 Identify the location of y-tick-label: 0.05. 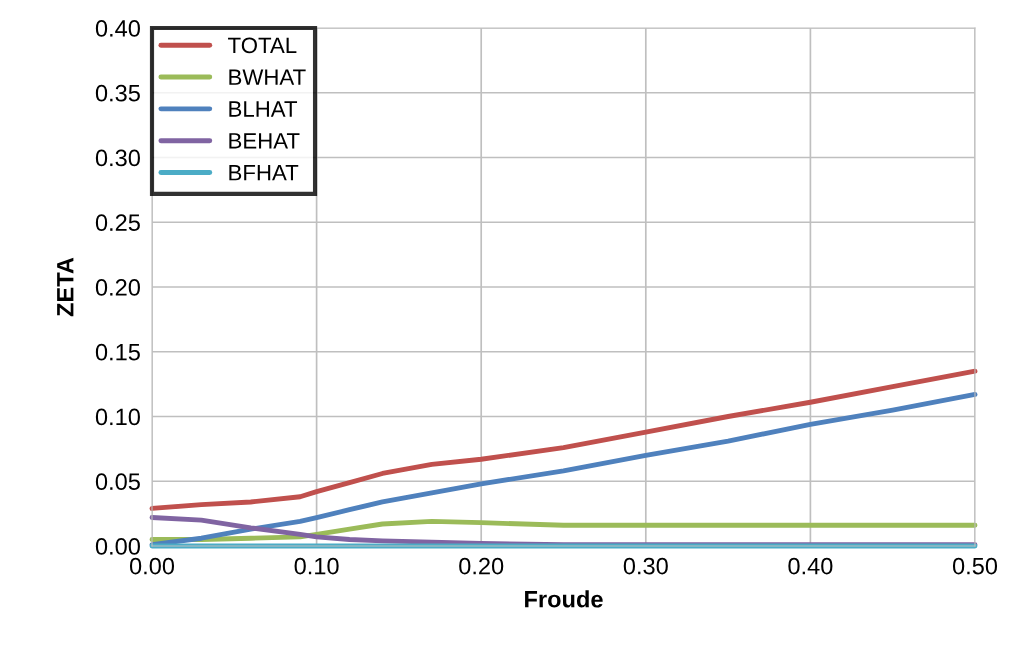
(117, 482).